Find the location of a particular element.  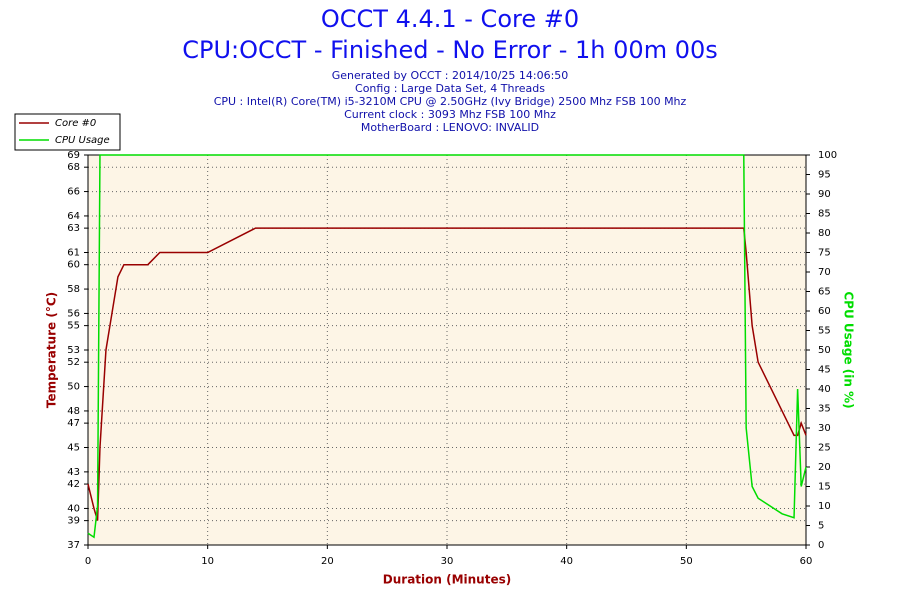

y2-tick-label: 0 is located at coordinates (821, 545).